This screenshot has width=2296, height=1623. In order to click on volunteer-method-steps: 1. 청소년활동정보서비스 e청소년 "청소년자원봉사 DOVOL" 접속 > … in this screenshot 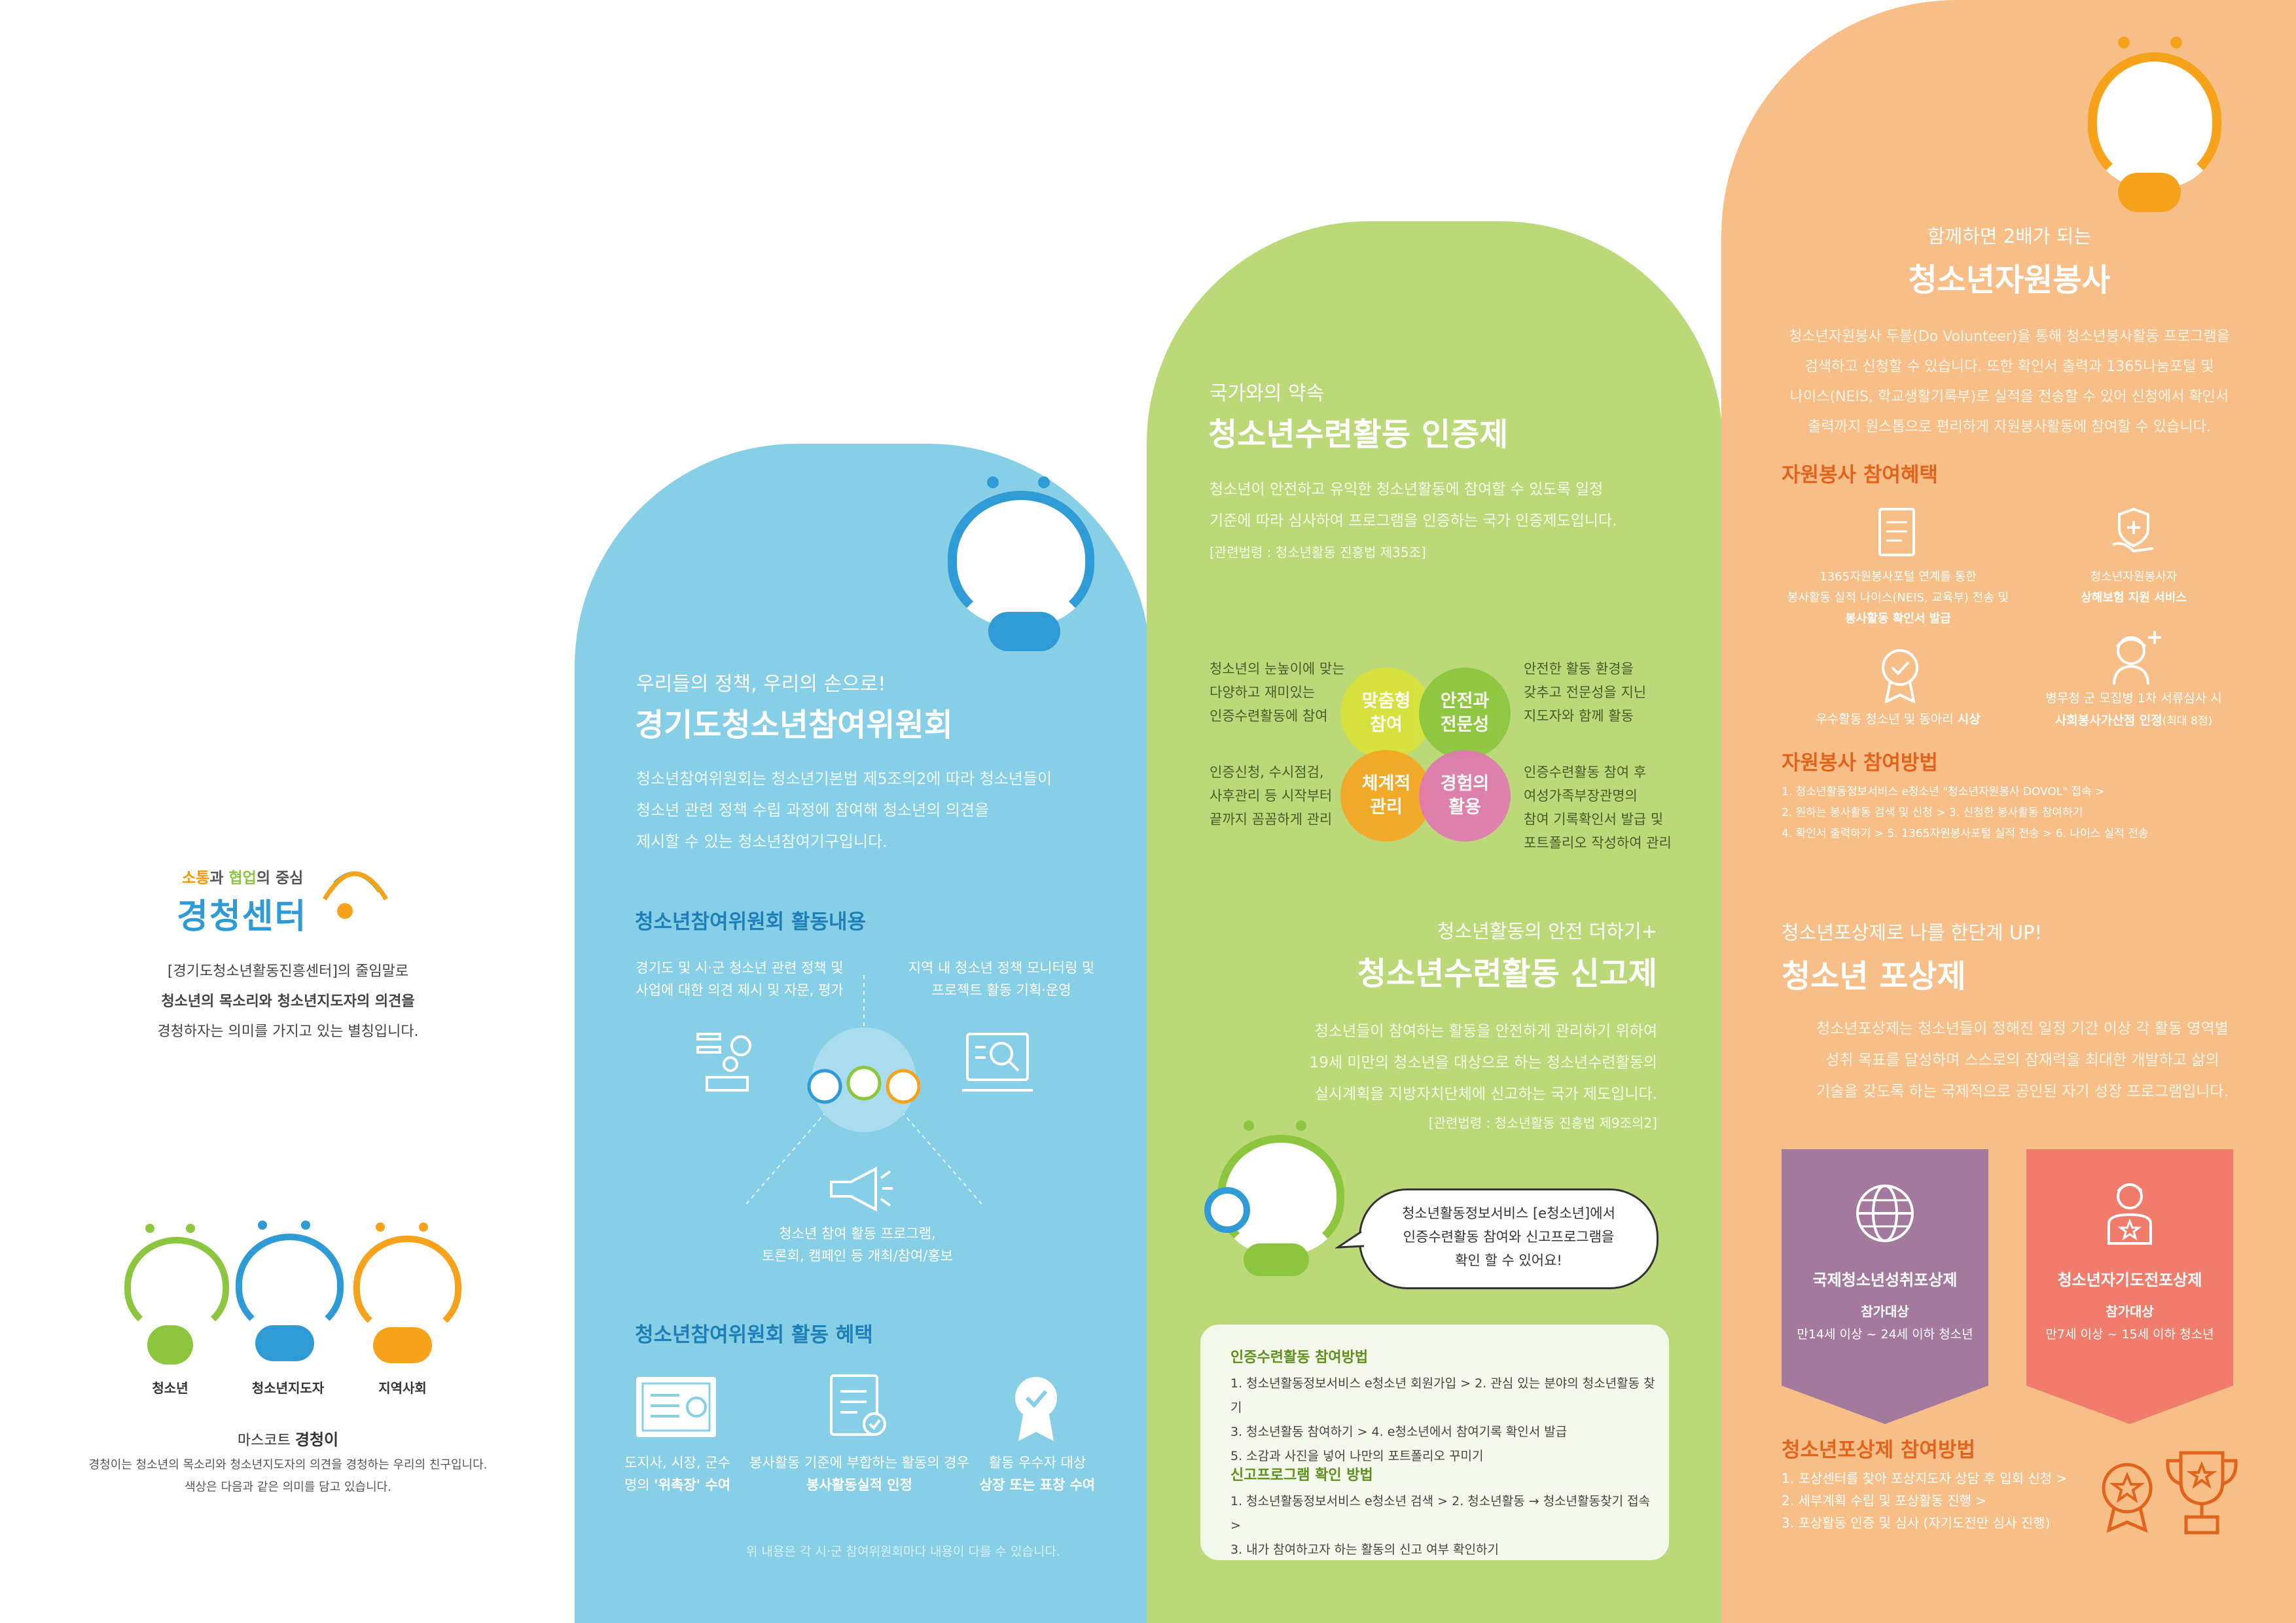, I will do `click(1965, 813)`.